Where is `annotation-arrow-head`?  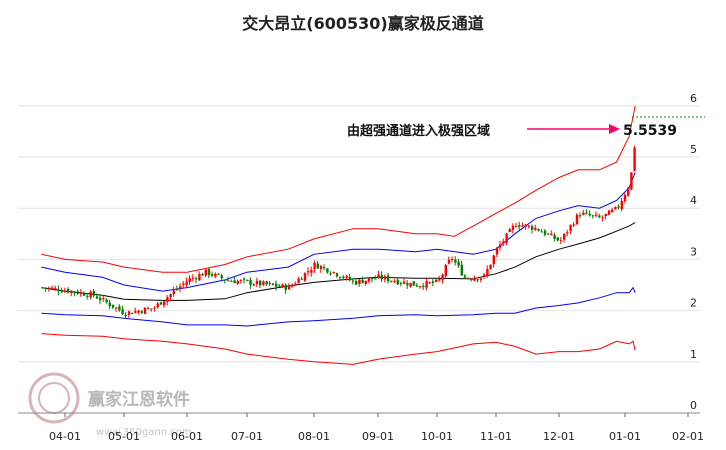
annotation-arrow-head is located at coordinates (614, 129).